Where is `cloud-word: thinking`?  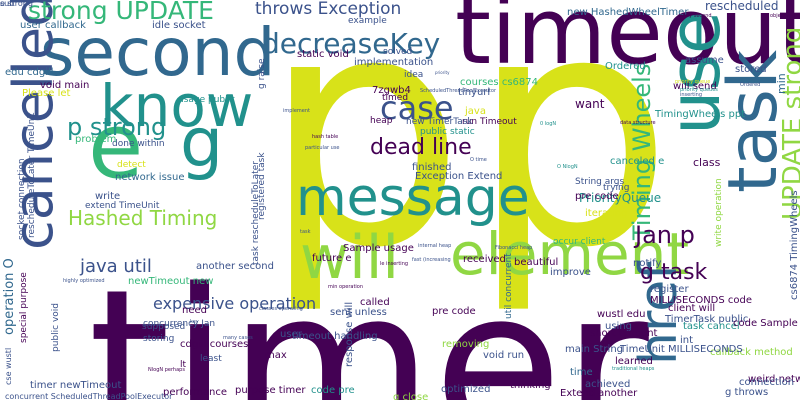 cloud-word: thinking is located at coordinates (530, 386).